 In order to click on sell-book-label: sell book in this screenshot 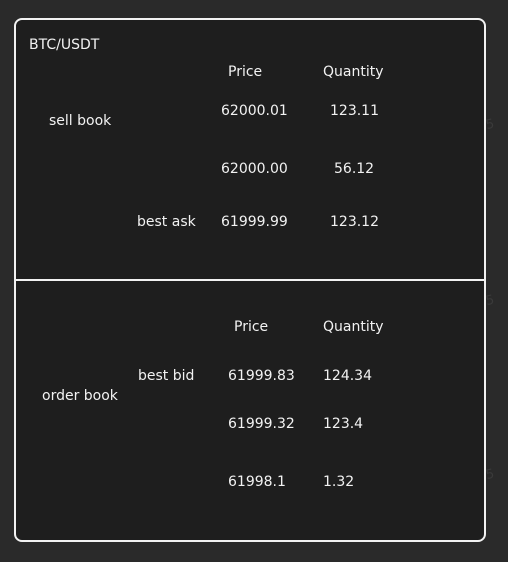, I will do `click(80, 121)`.